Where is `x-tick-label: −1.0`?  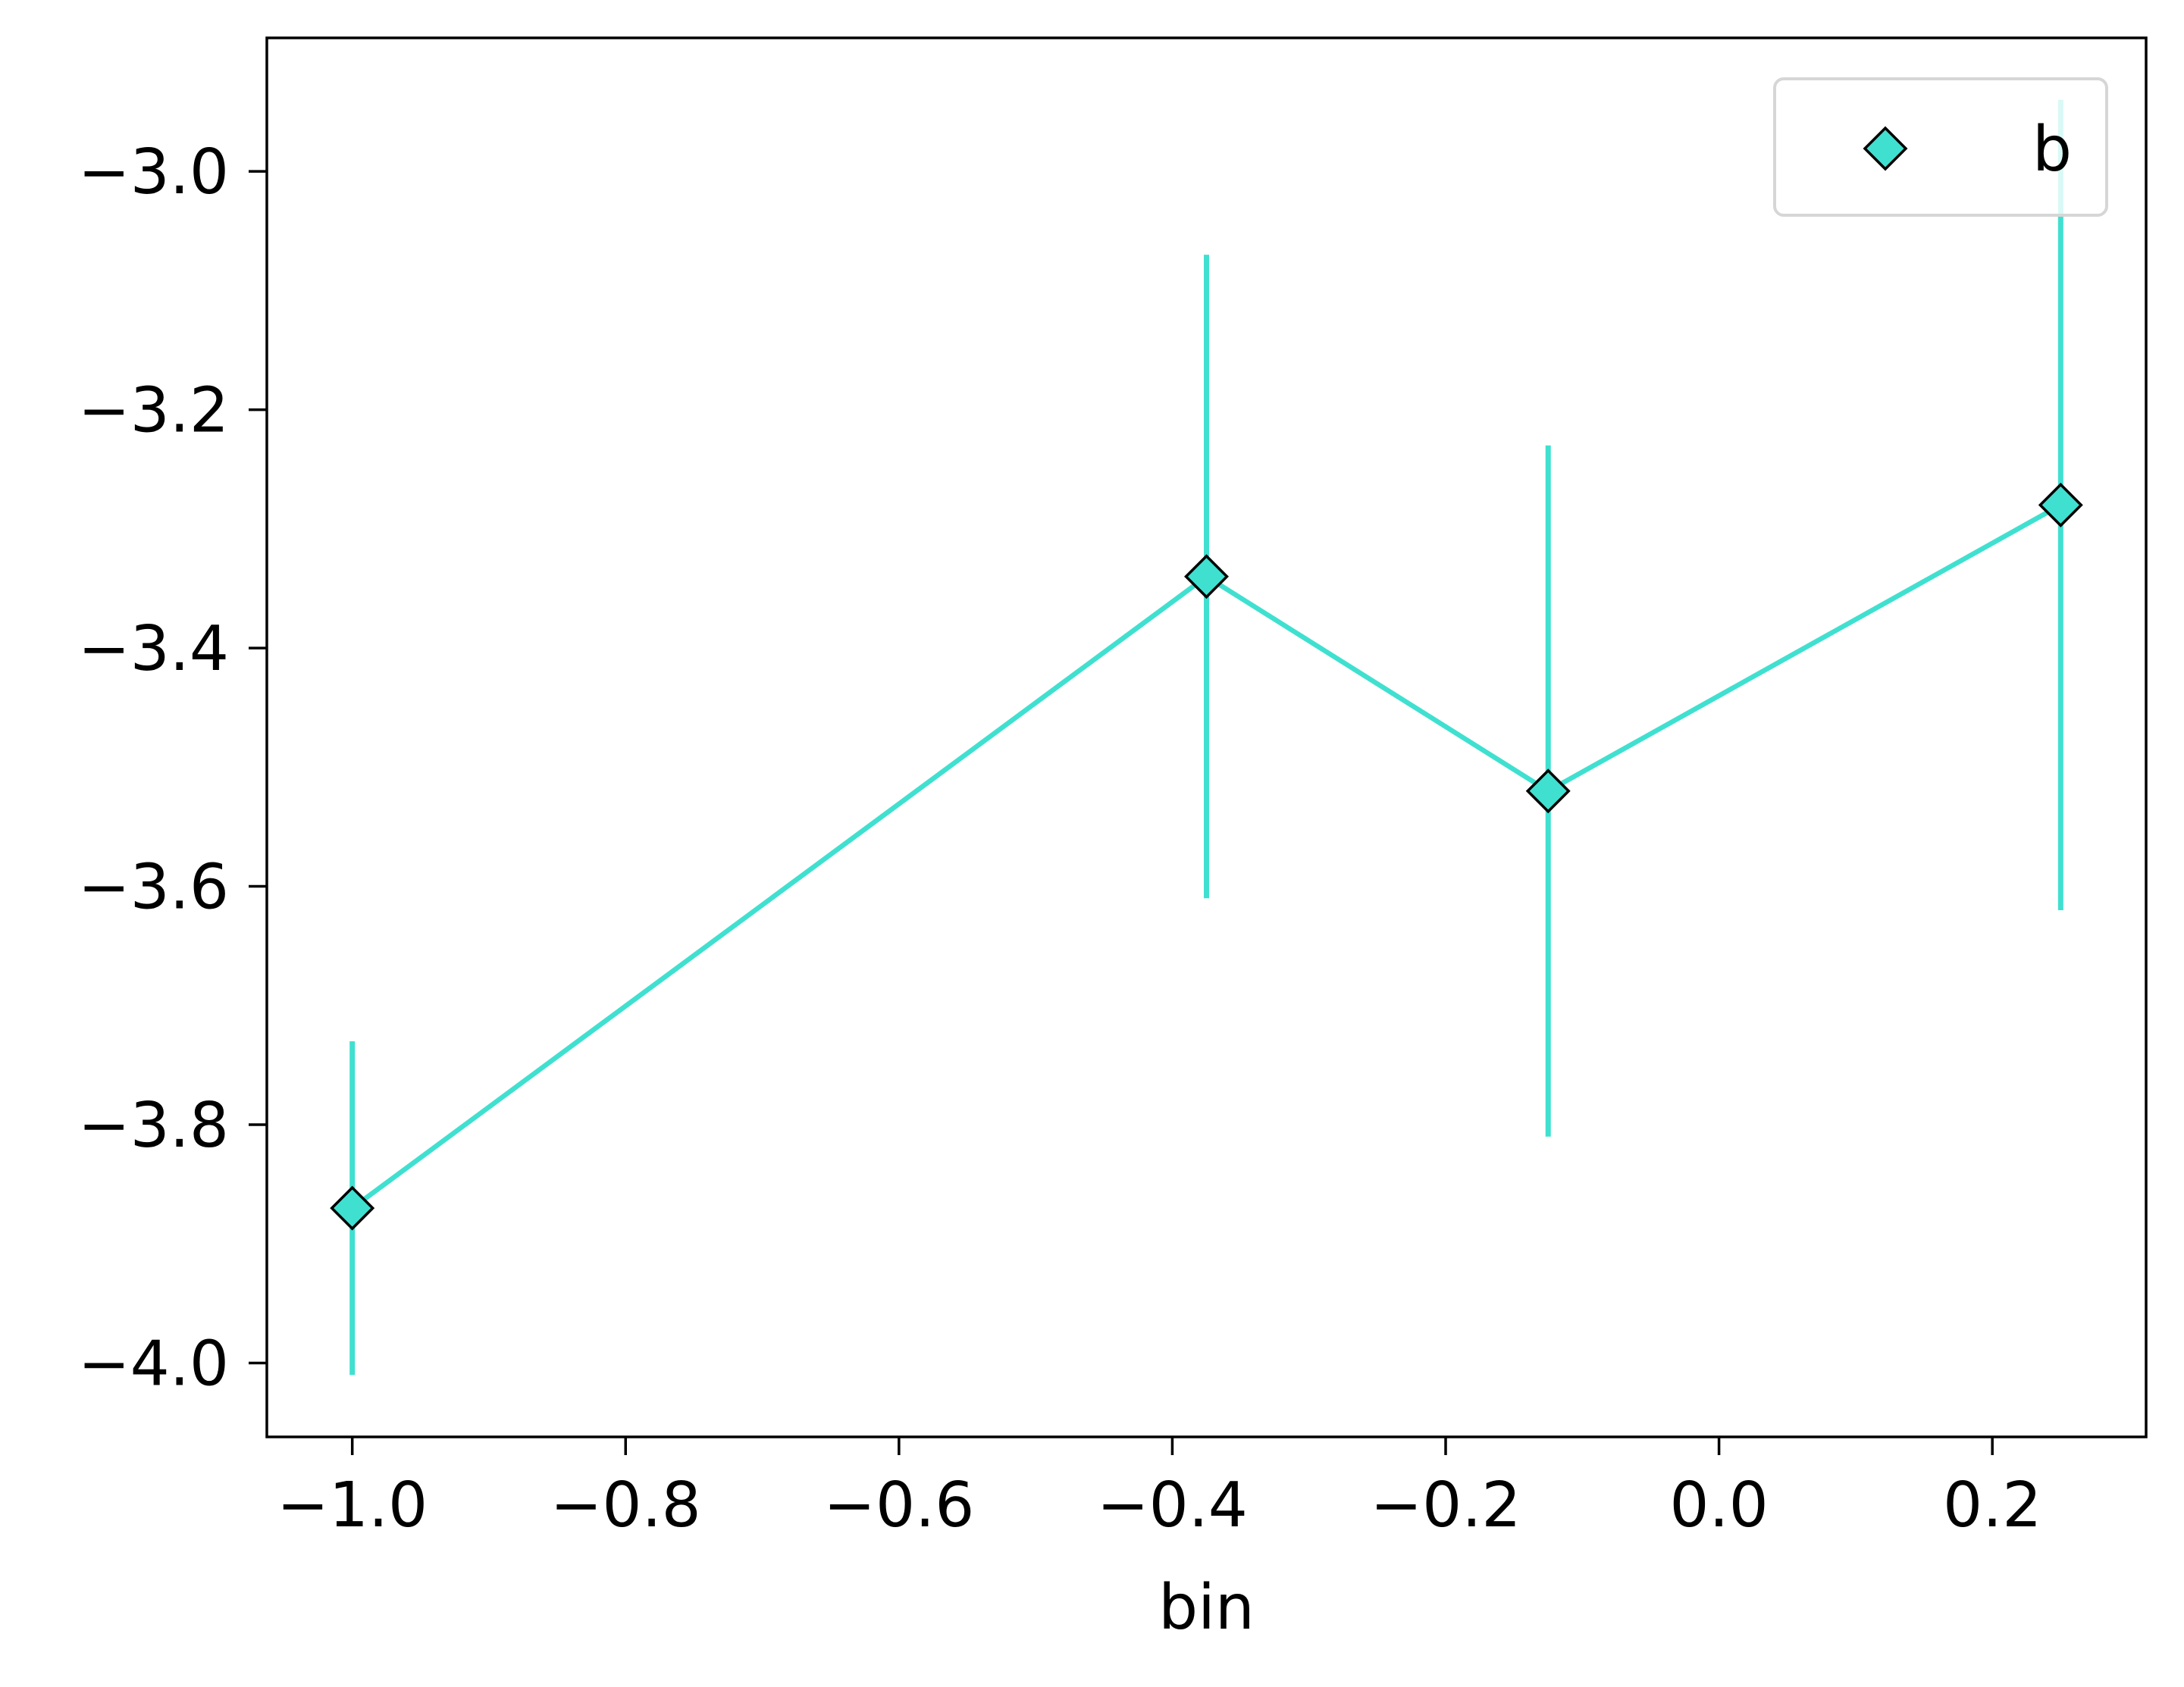 x-tick-label: −1.0 is located at coordinates (352, 1505).